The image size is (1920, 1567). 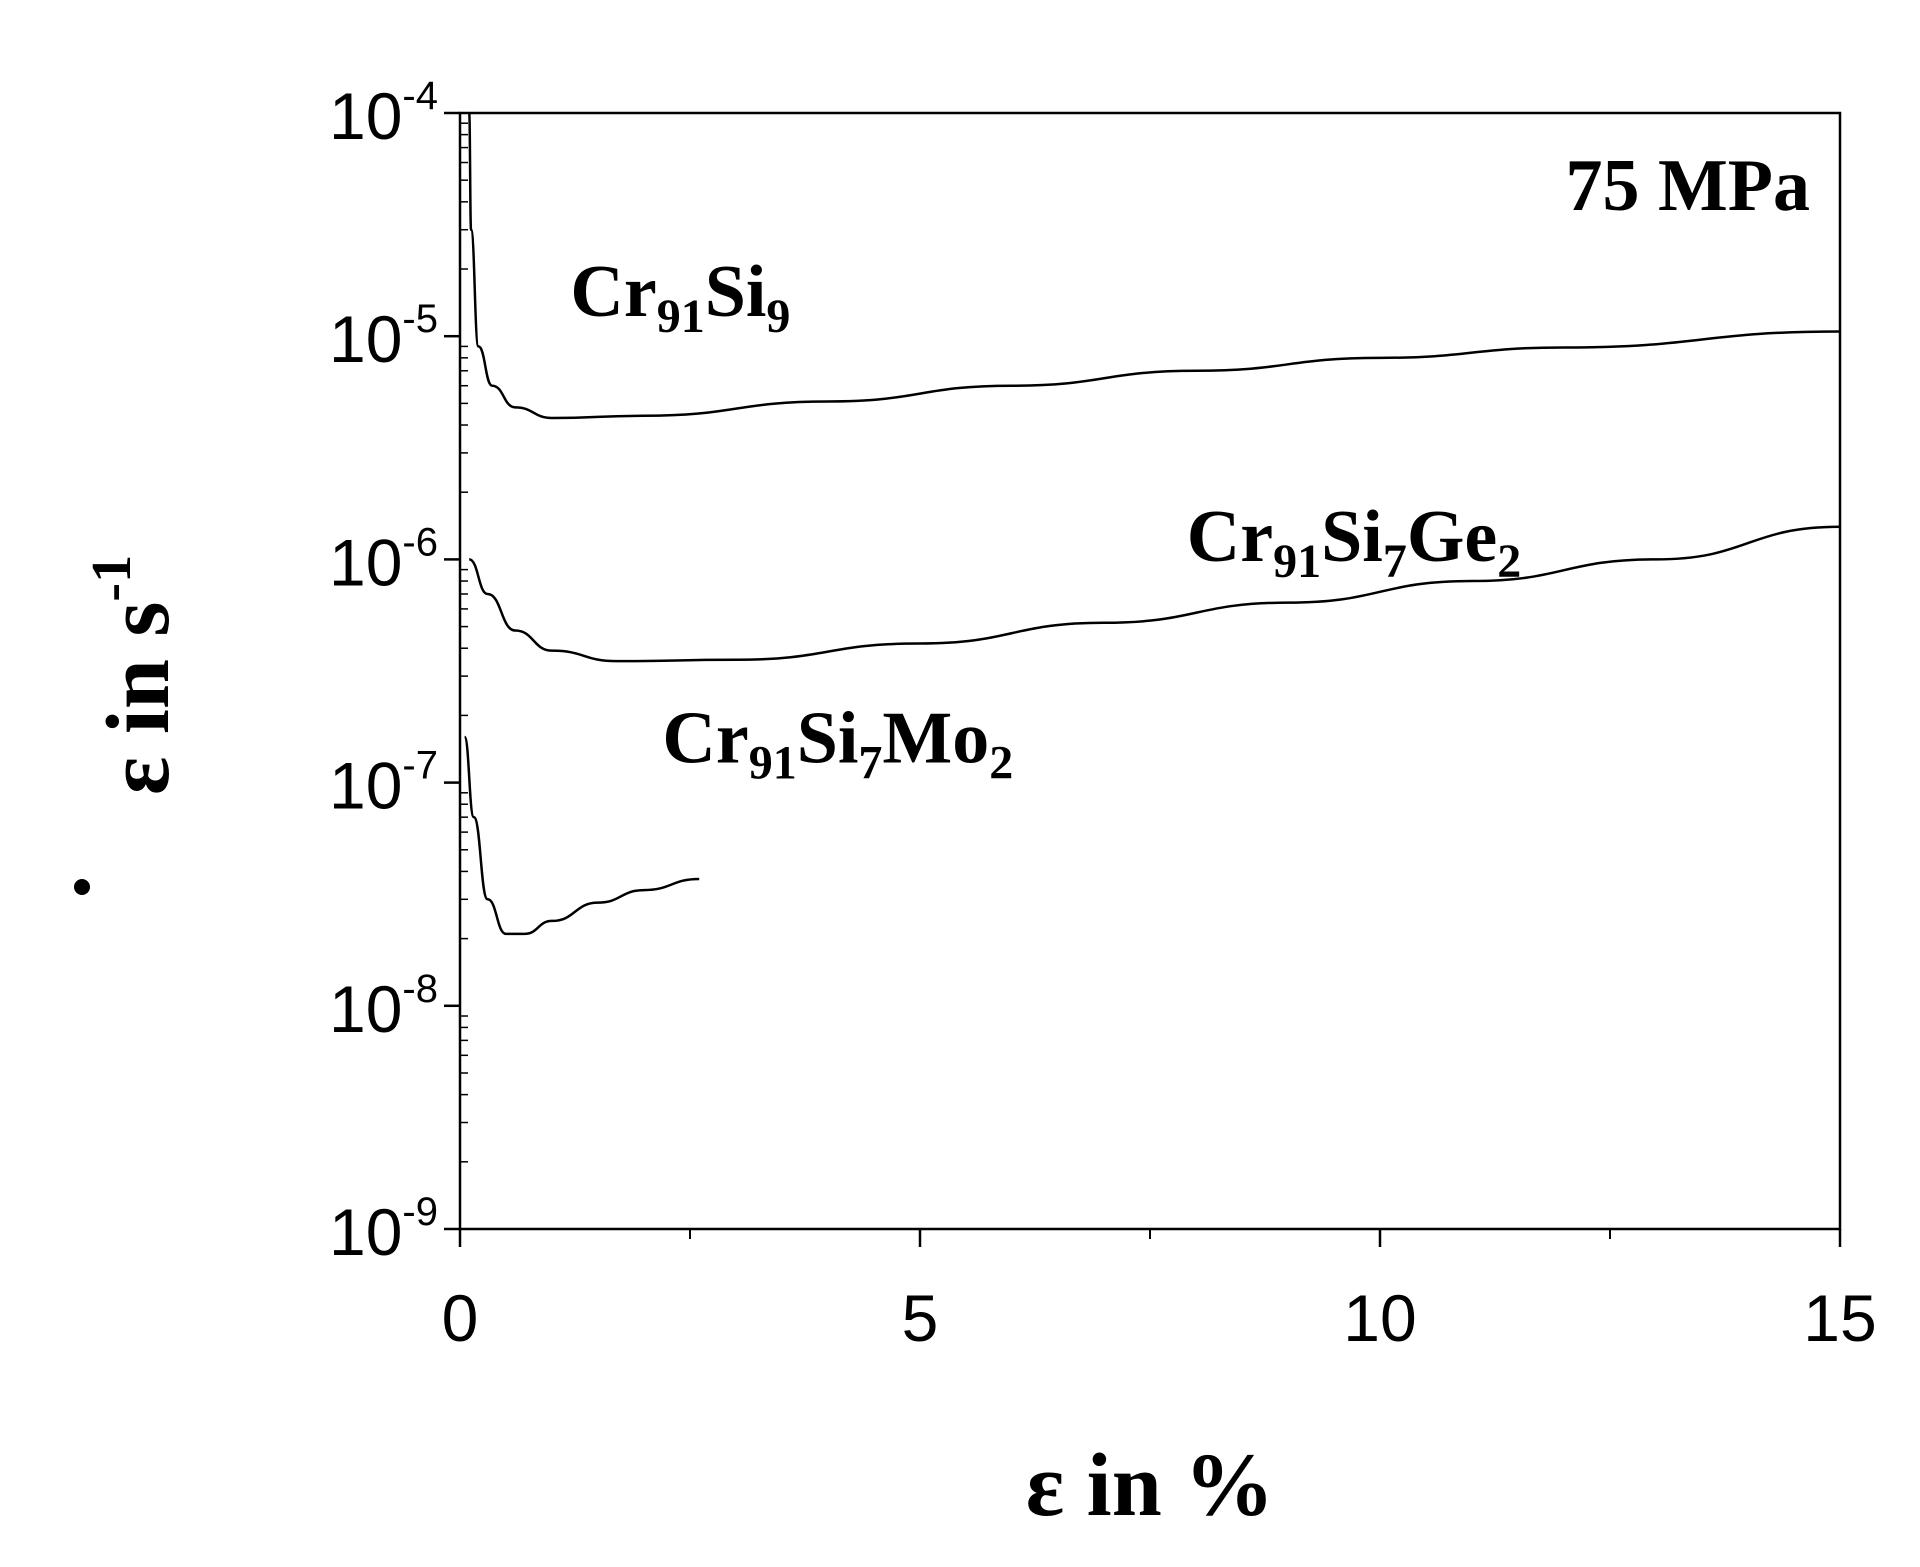 I want to click on x-axis-title: ε in %, so click(x=1150, y=1485).